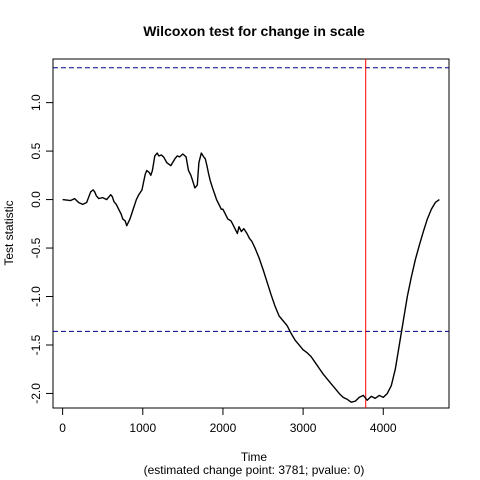 This screenshot has height=480, width=480. What do you see at coordinates (223, 428) in the screenshot?
I see `x-tick-label: 2000` at bounding box center [223, 428].